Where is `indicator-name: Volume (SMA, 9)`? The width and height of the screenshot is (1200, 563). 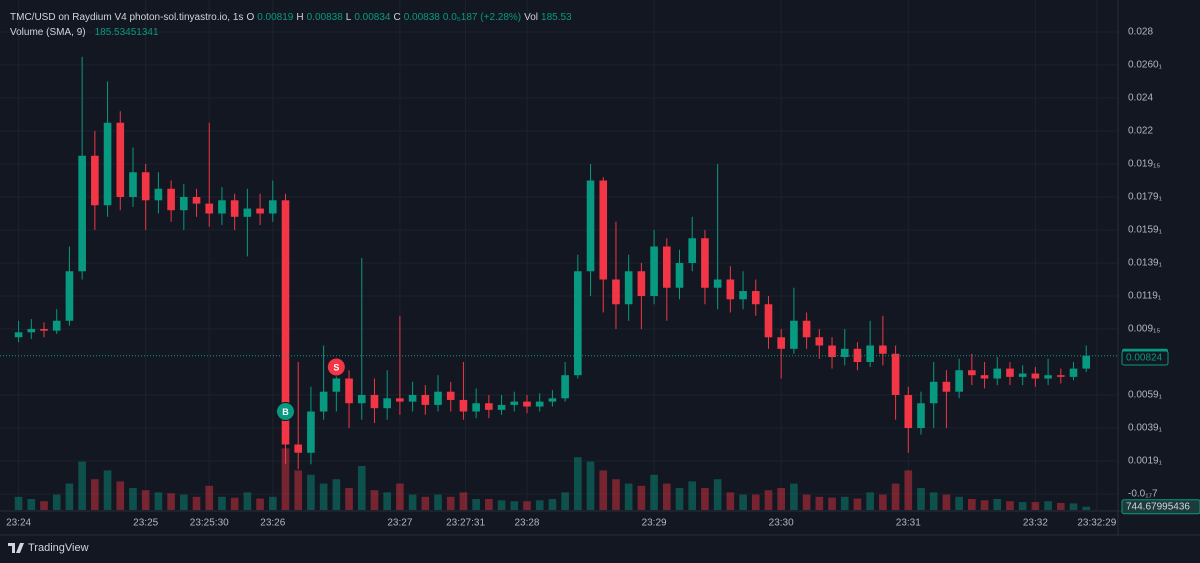
indicator-name: Volume (SMA, 9) is located at coordinates (48, 32).